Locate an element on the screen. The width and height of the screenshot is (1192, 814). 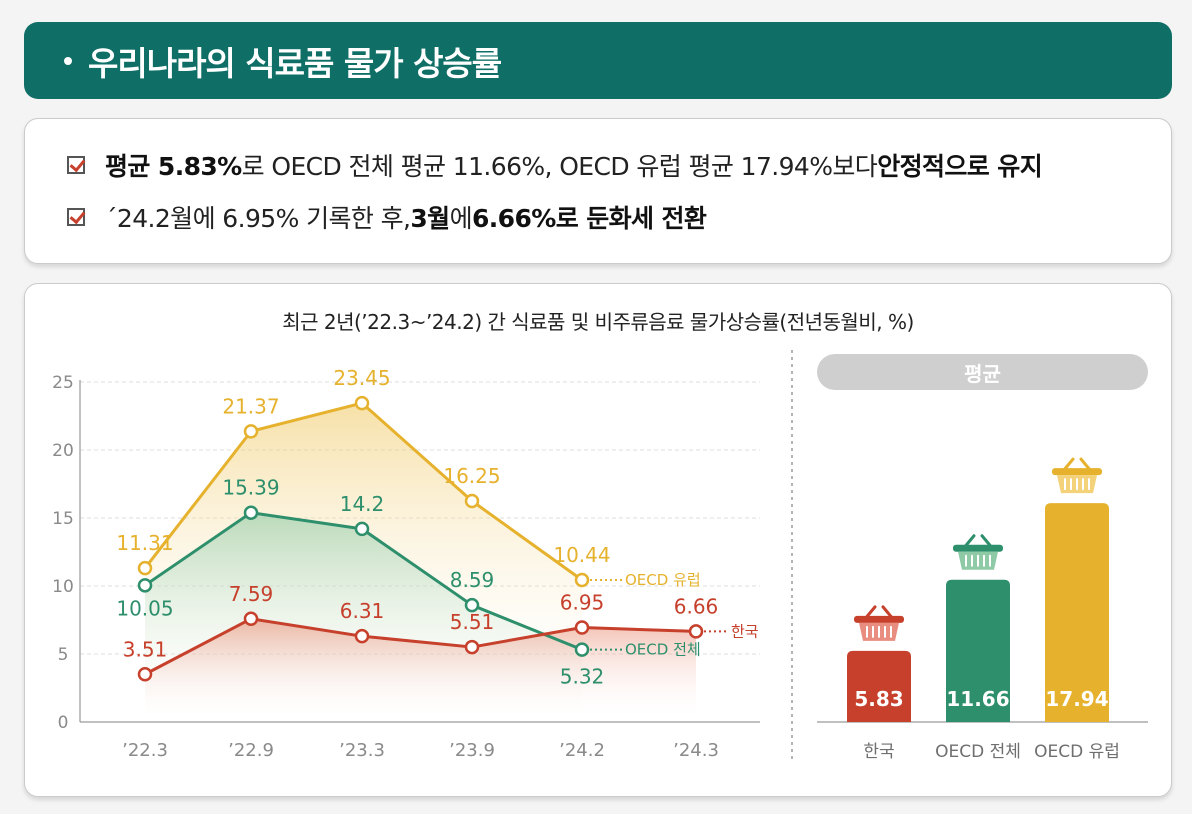
summary-bullet-2: ´24.2월에 6.95% 기록한 후, 3월 에 6.66%로 둔화세 전환 is located at coordinates (619, 217).